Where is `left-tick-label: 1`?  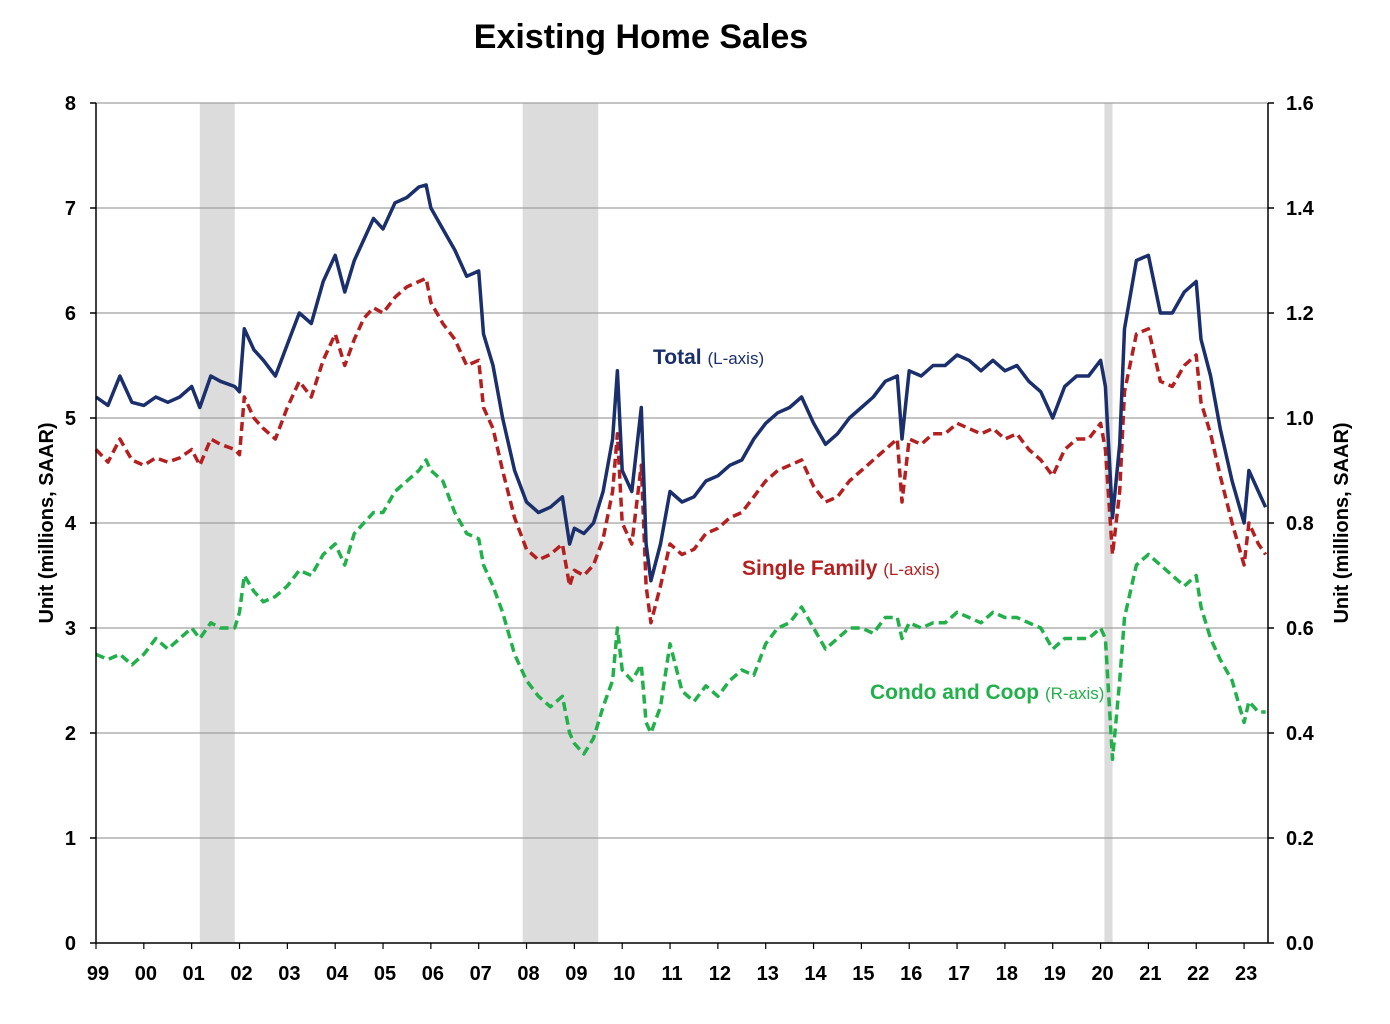 left-tick-label: 1 is located at coordinates (70, 839).